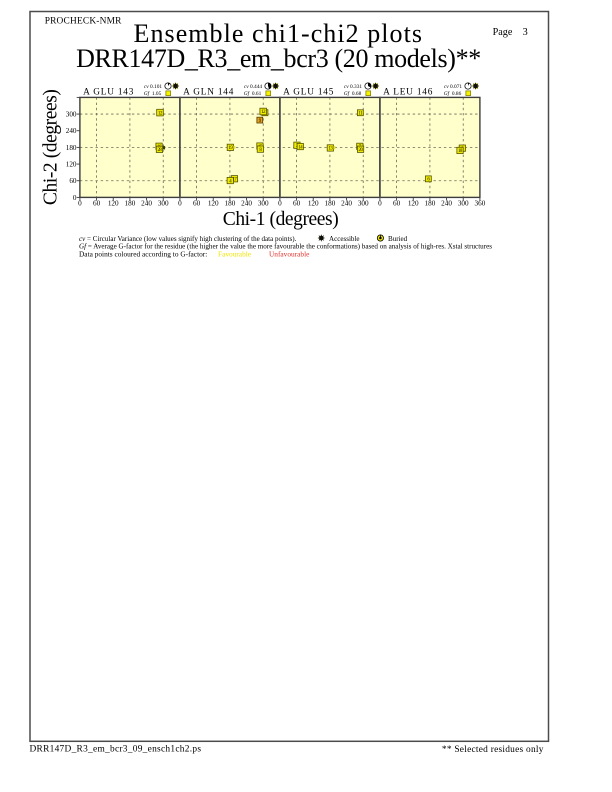 Image resolution: width=612 pixels, height=792 pixels. Describe the element at coordinates (230, 181) in the screenshot. I see `svg-text: 4` at that location.